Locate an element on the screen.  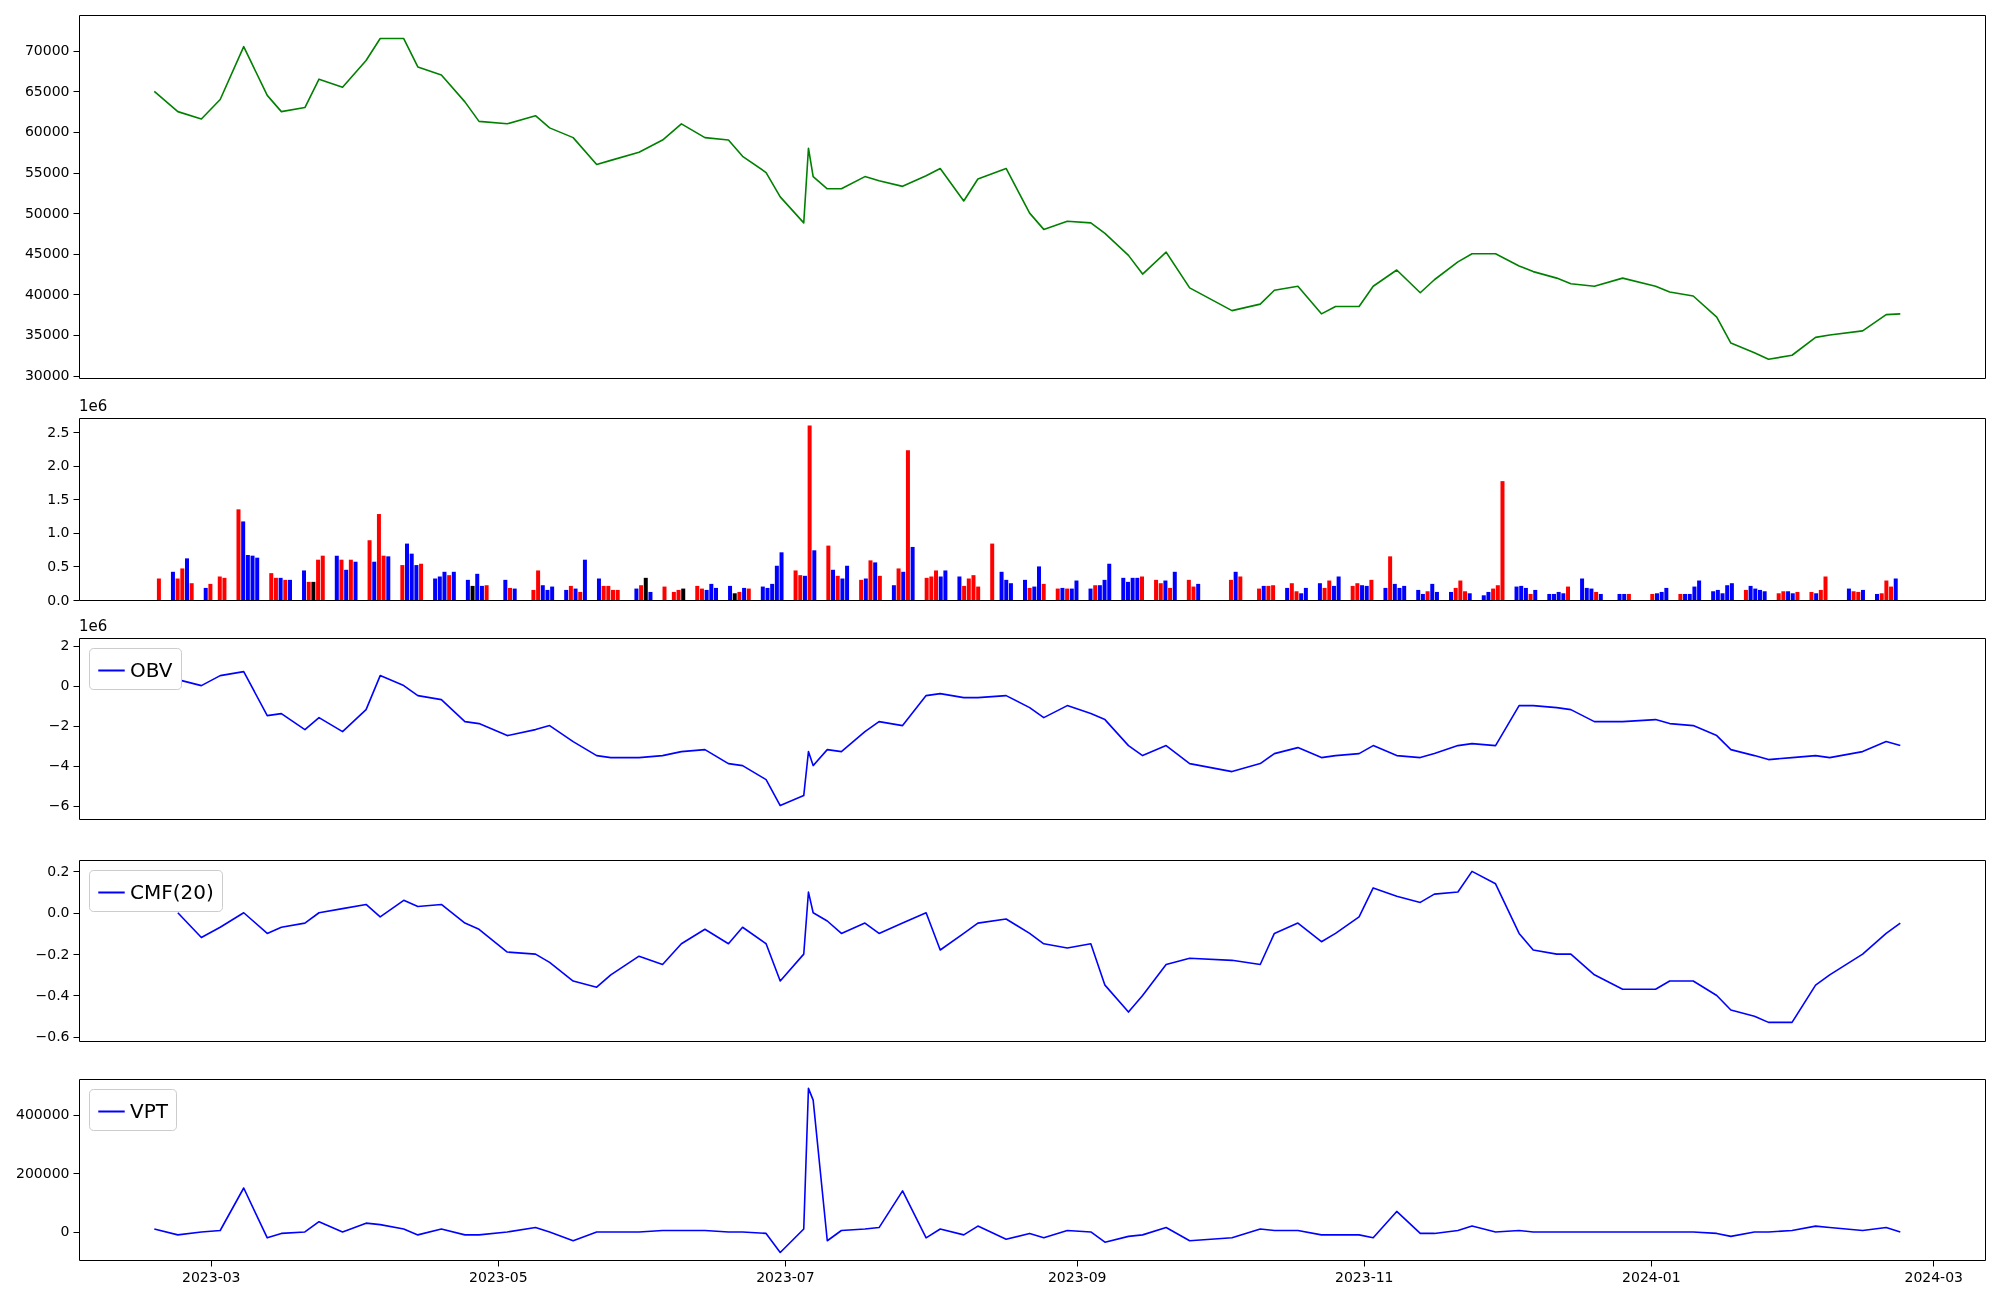
y-tick-label: 40000 is located at coordinates (47, 293).